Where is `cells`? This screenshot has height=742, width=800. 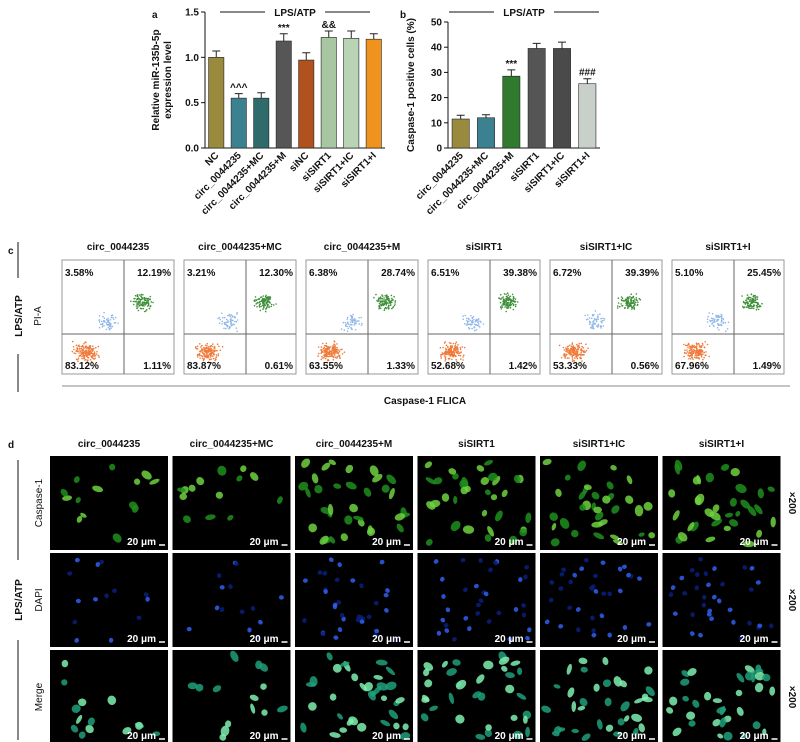
cells is located at coordinates (108, 600).